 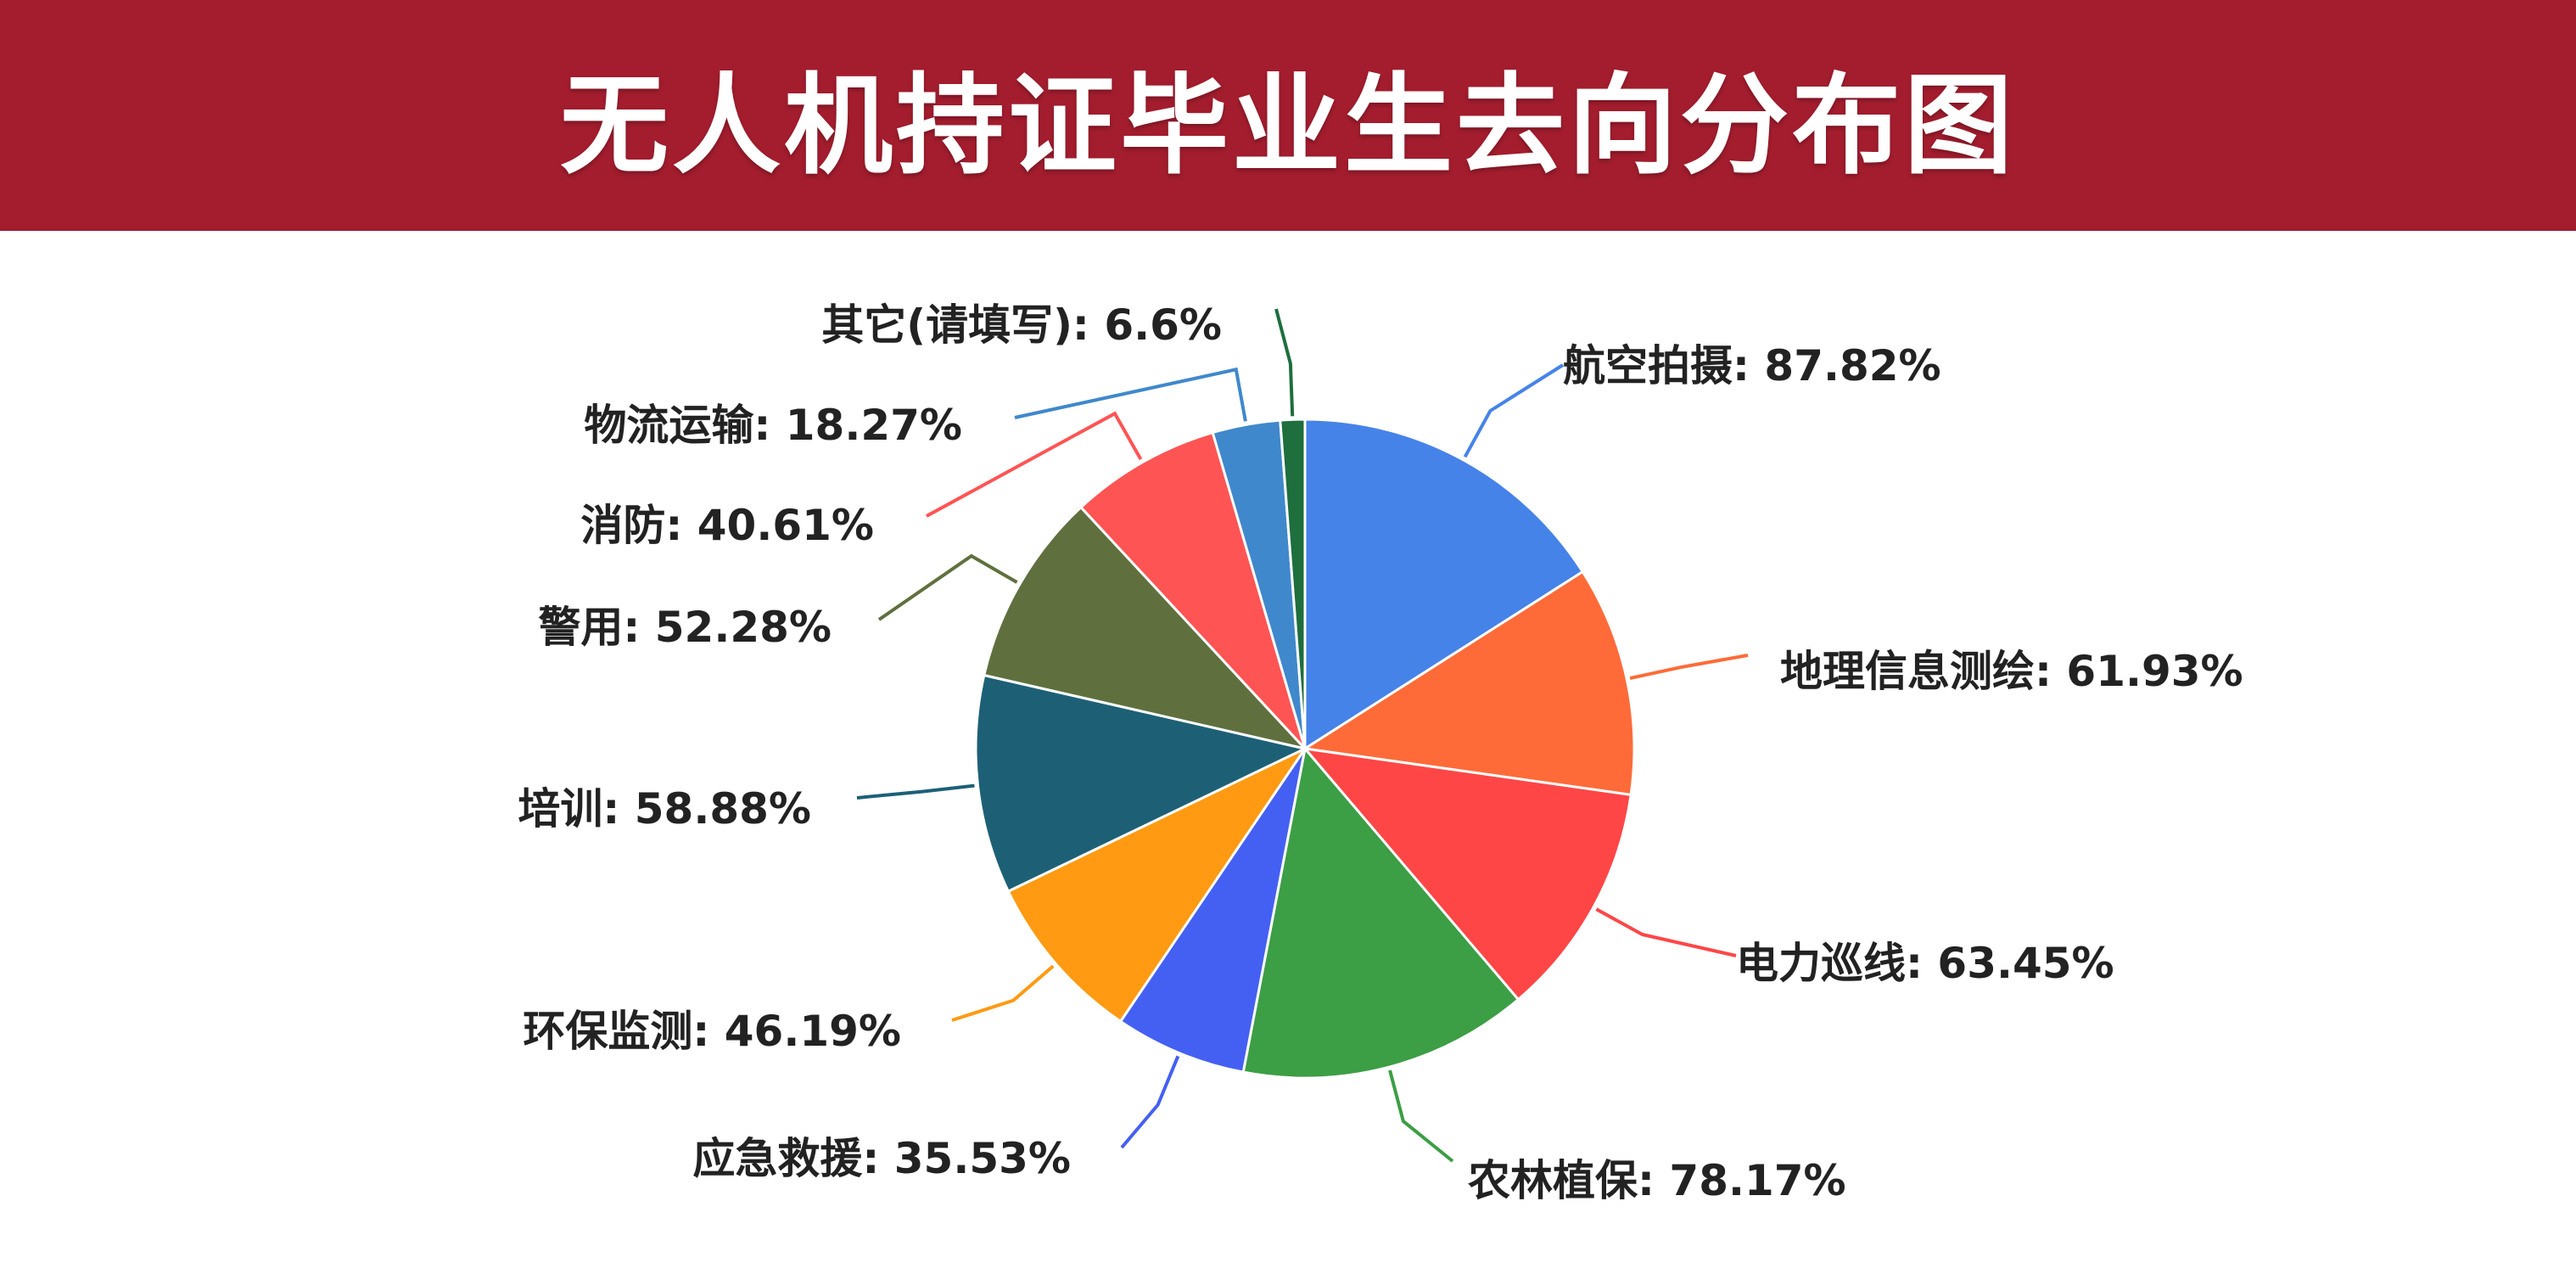 What do you see at coordinates (727, 525) in the screenshot?
I see `slice-label: 消防: 40.61%` at bounding box center [727, 525].